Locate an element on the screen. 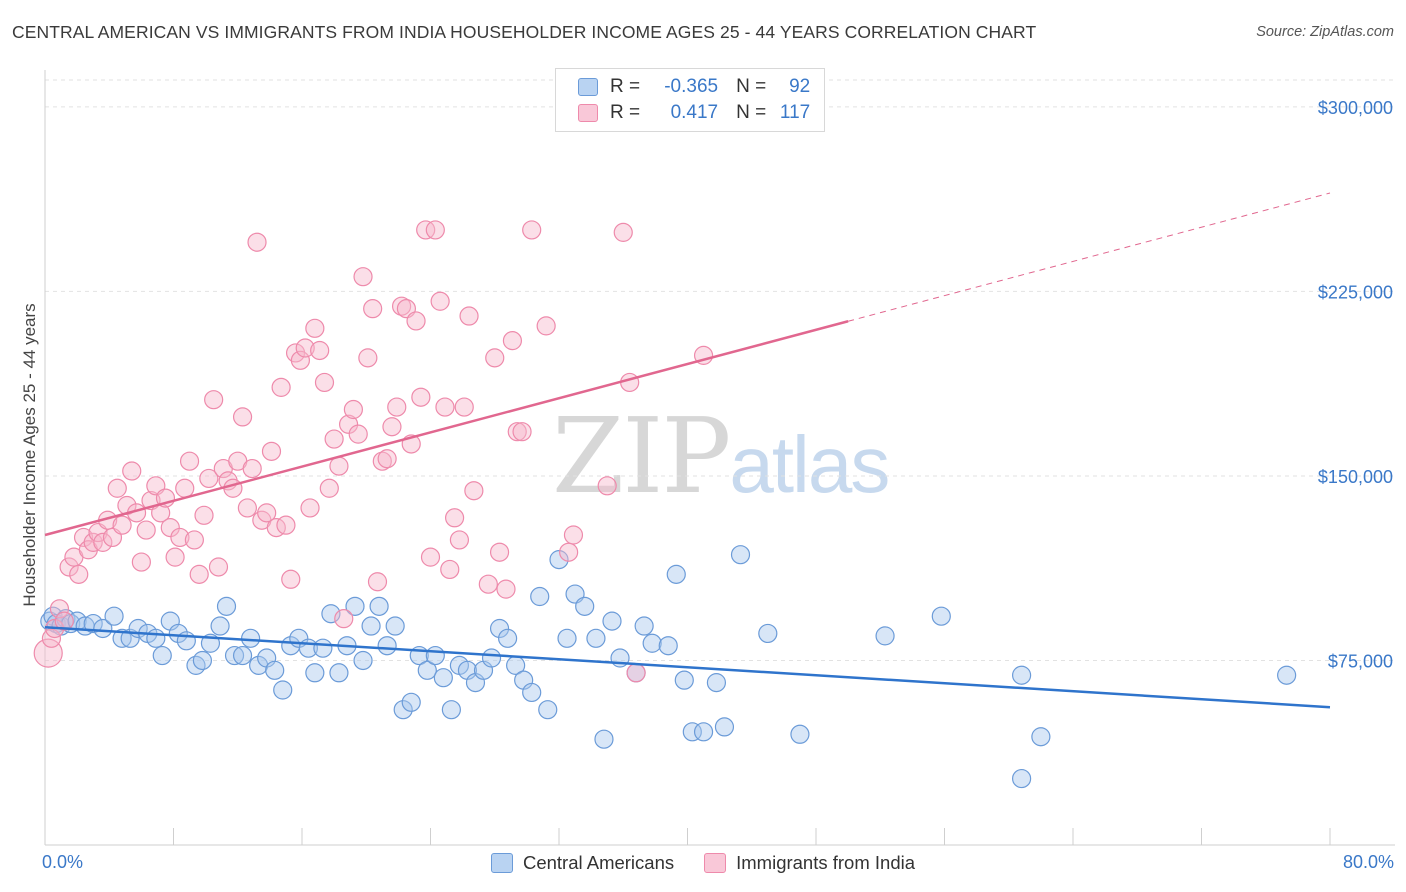 Image resolution: width=1406 pixels, height=892 pixels. series-legend: Central Americans Immigrants from India is located at coordinates (703, 863).